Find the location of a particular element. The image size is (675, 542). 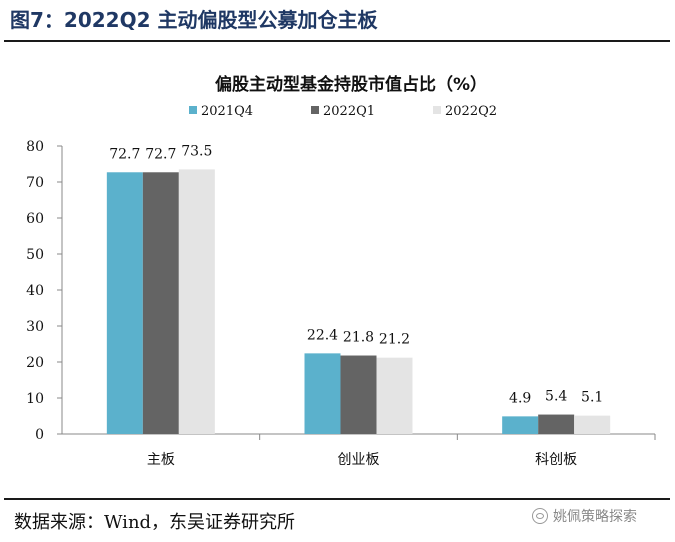

legend-label: 2022Q2 is located at coordinates (471, 111).